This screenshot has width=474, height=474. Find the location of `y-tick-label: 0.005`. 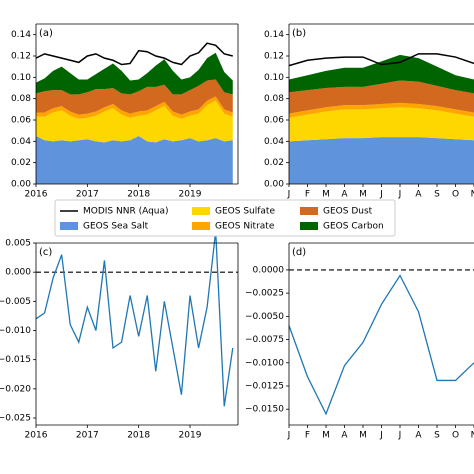

y-tick-label: 0.005 is located at coordinates (18, 244).